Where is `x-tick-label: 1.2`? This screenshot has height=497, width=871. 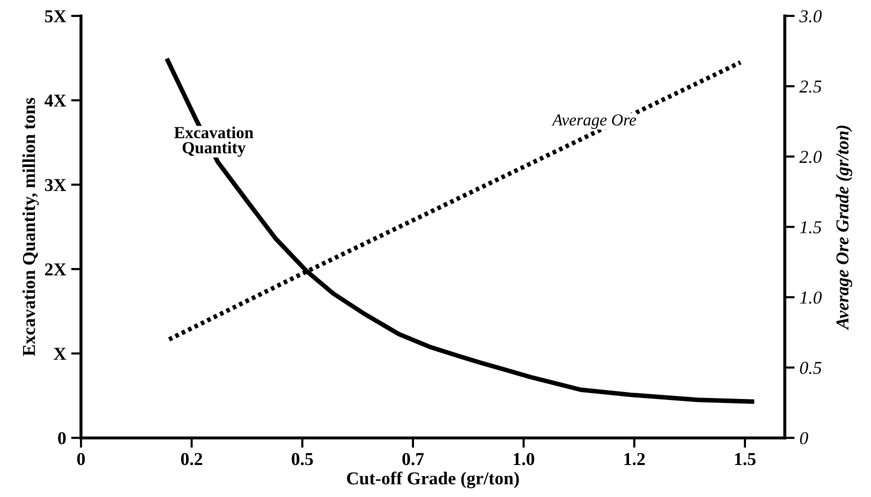
x-tick-label: 1.2 is located at coordinates (634, 459).